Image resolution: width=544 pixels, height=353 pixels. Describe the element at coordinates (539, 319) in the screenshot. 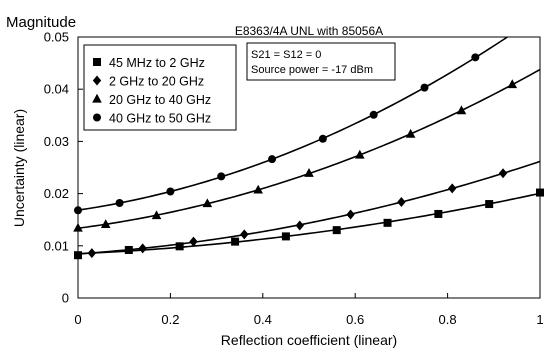

I see `x-tick-label: 1` at that location.